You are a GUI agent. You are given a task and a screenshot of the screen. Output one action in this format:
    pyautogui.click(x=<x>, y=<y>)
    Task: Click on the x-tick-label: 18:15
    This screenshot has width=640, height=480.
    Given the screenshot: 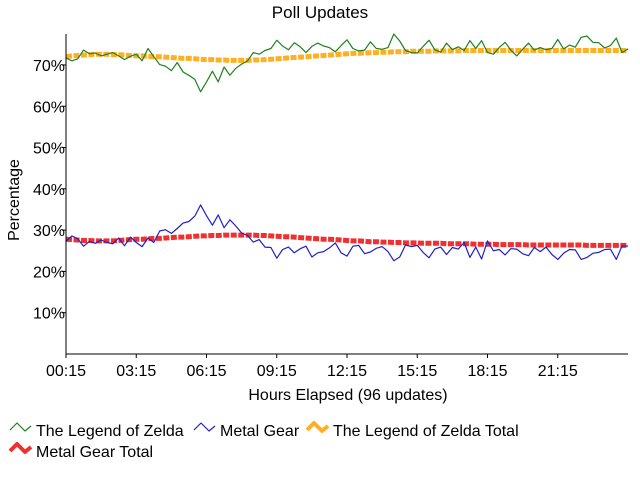 What is the action you would take?
    pyautogui.click(x=487, y=371)
    